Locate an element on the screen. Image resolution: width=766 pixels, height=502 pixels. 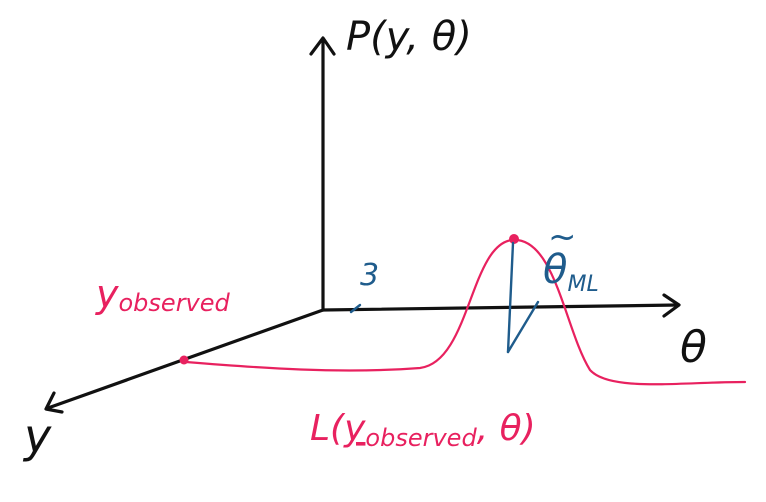
y-axis-label: y is located at coordinates (37, 436).